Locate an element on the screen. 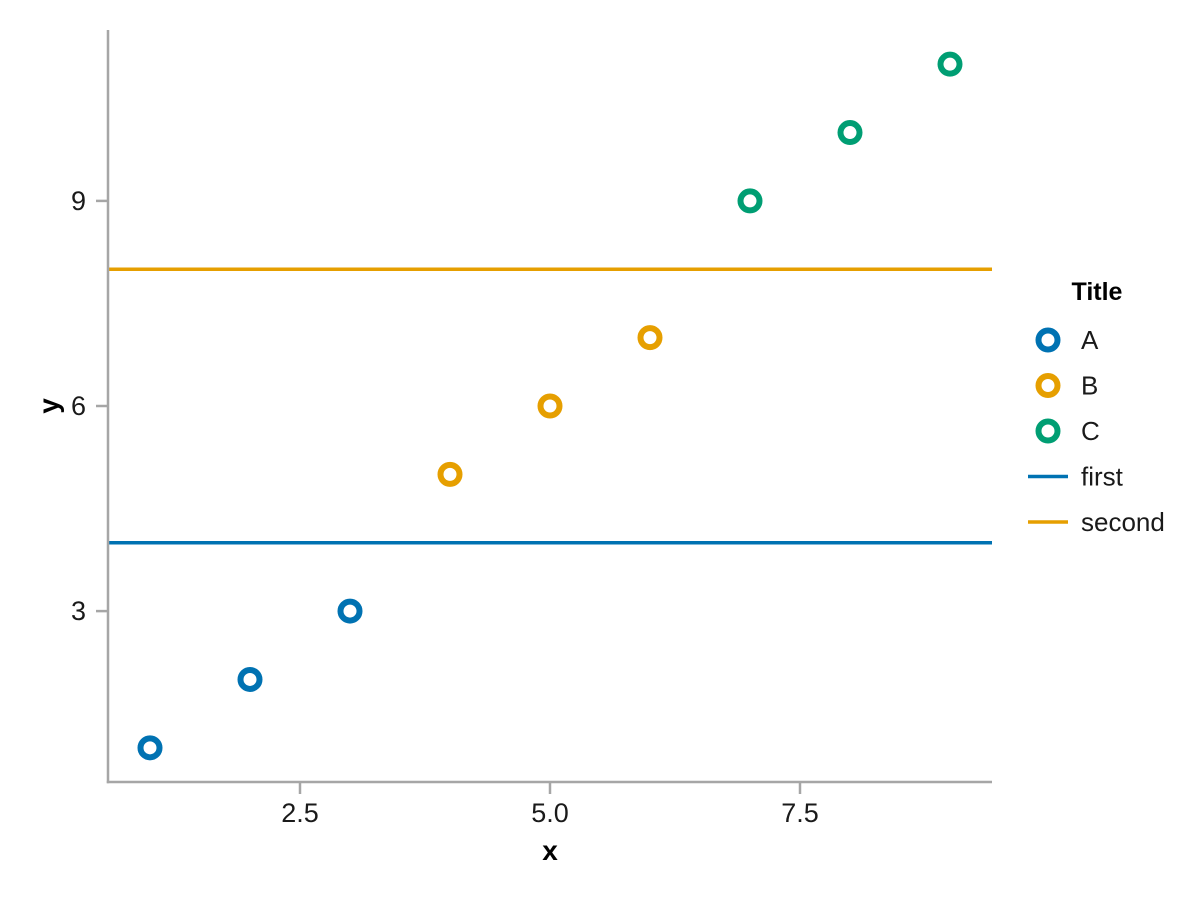 The width and height of the screenshot is (1200, 900). legend-marker-C-circle-icon is located at coordinates (1048, 431).